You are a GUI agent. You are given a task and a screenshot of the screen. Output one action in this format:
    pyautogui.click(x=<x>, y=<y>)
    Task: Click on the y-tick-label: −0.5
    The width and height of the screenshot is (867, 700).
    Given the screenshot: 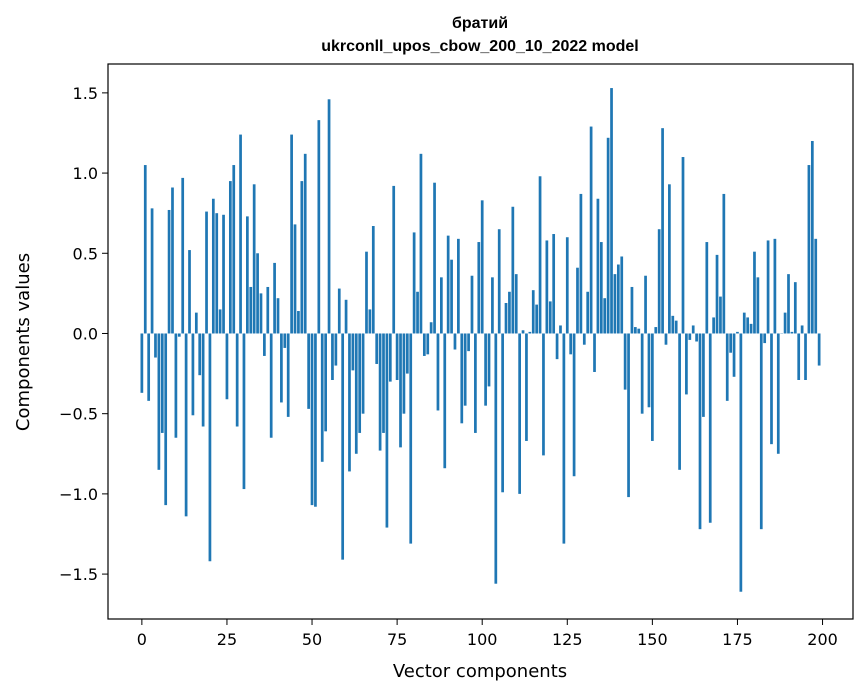 What is the action you would take?
    pyautogui.click(x=78, y=414)
    